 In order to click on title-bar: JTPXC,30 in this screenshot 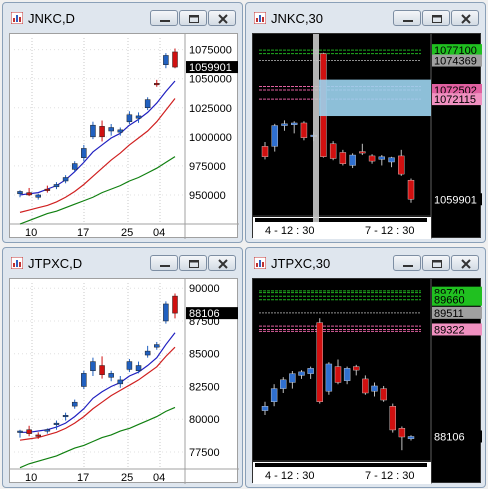, I will do `click(365, 263)`.